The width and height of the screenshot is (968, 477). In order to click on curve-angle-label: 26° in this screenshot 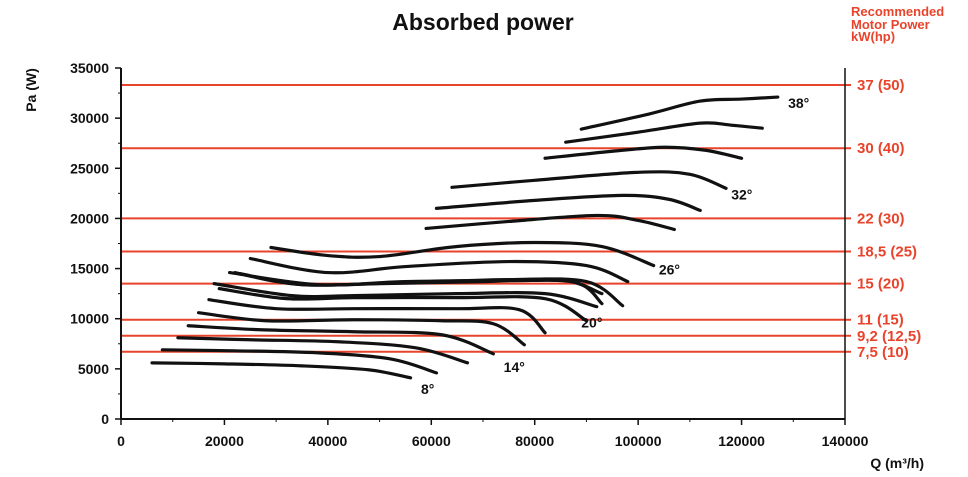, I will do `click(669, 270)`.